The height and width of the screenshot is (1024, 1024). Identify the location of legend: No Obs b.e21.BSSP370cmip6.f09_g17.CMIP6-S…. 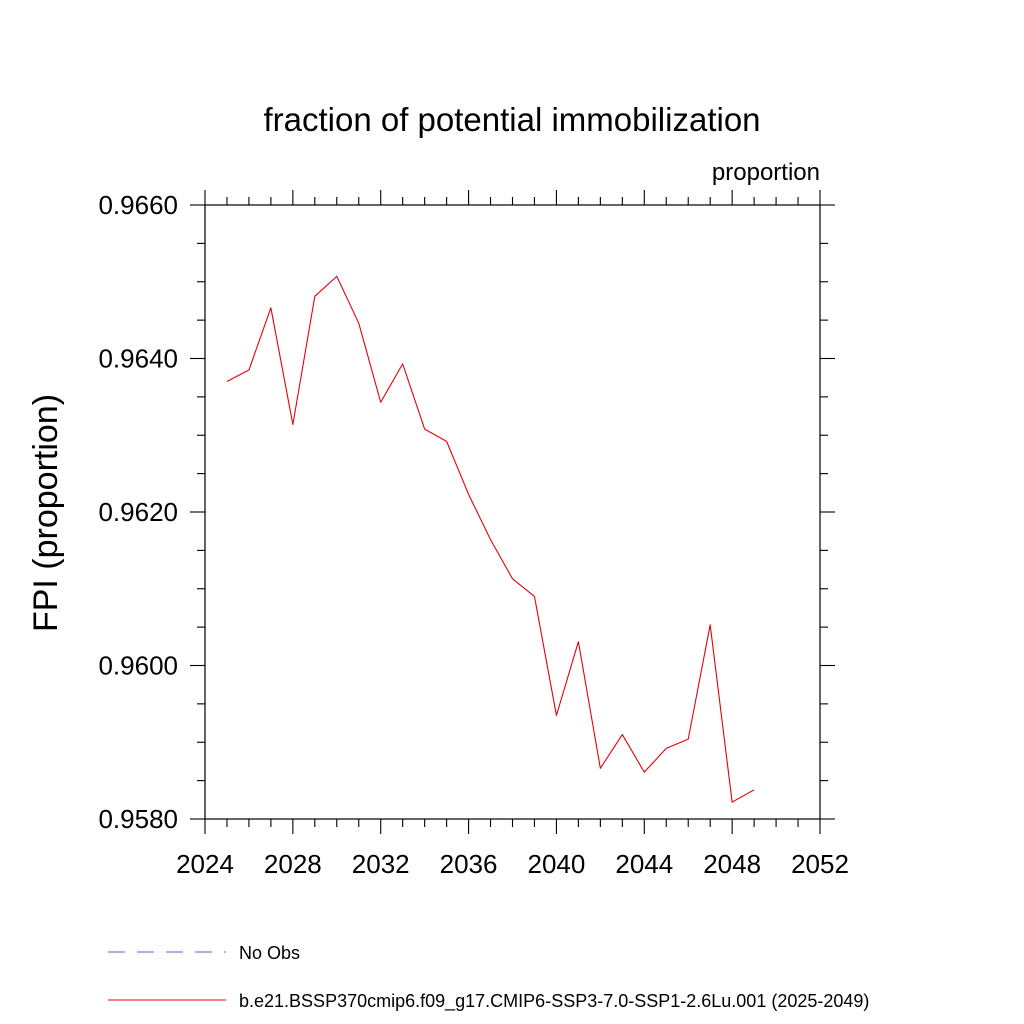
(488, 977).